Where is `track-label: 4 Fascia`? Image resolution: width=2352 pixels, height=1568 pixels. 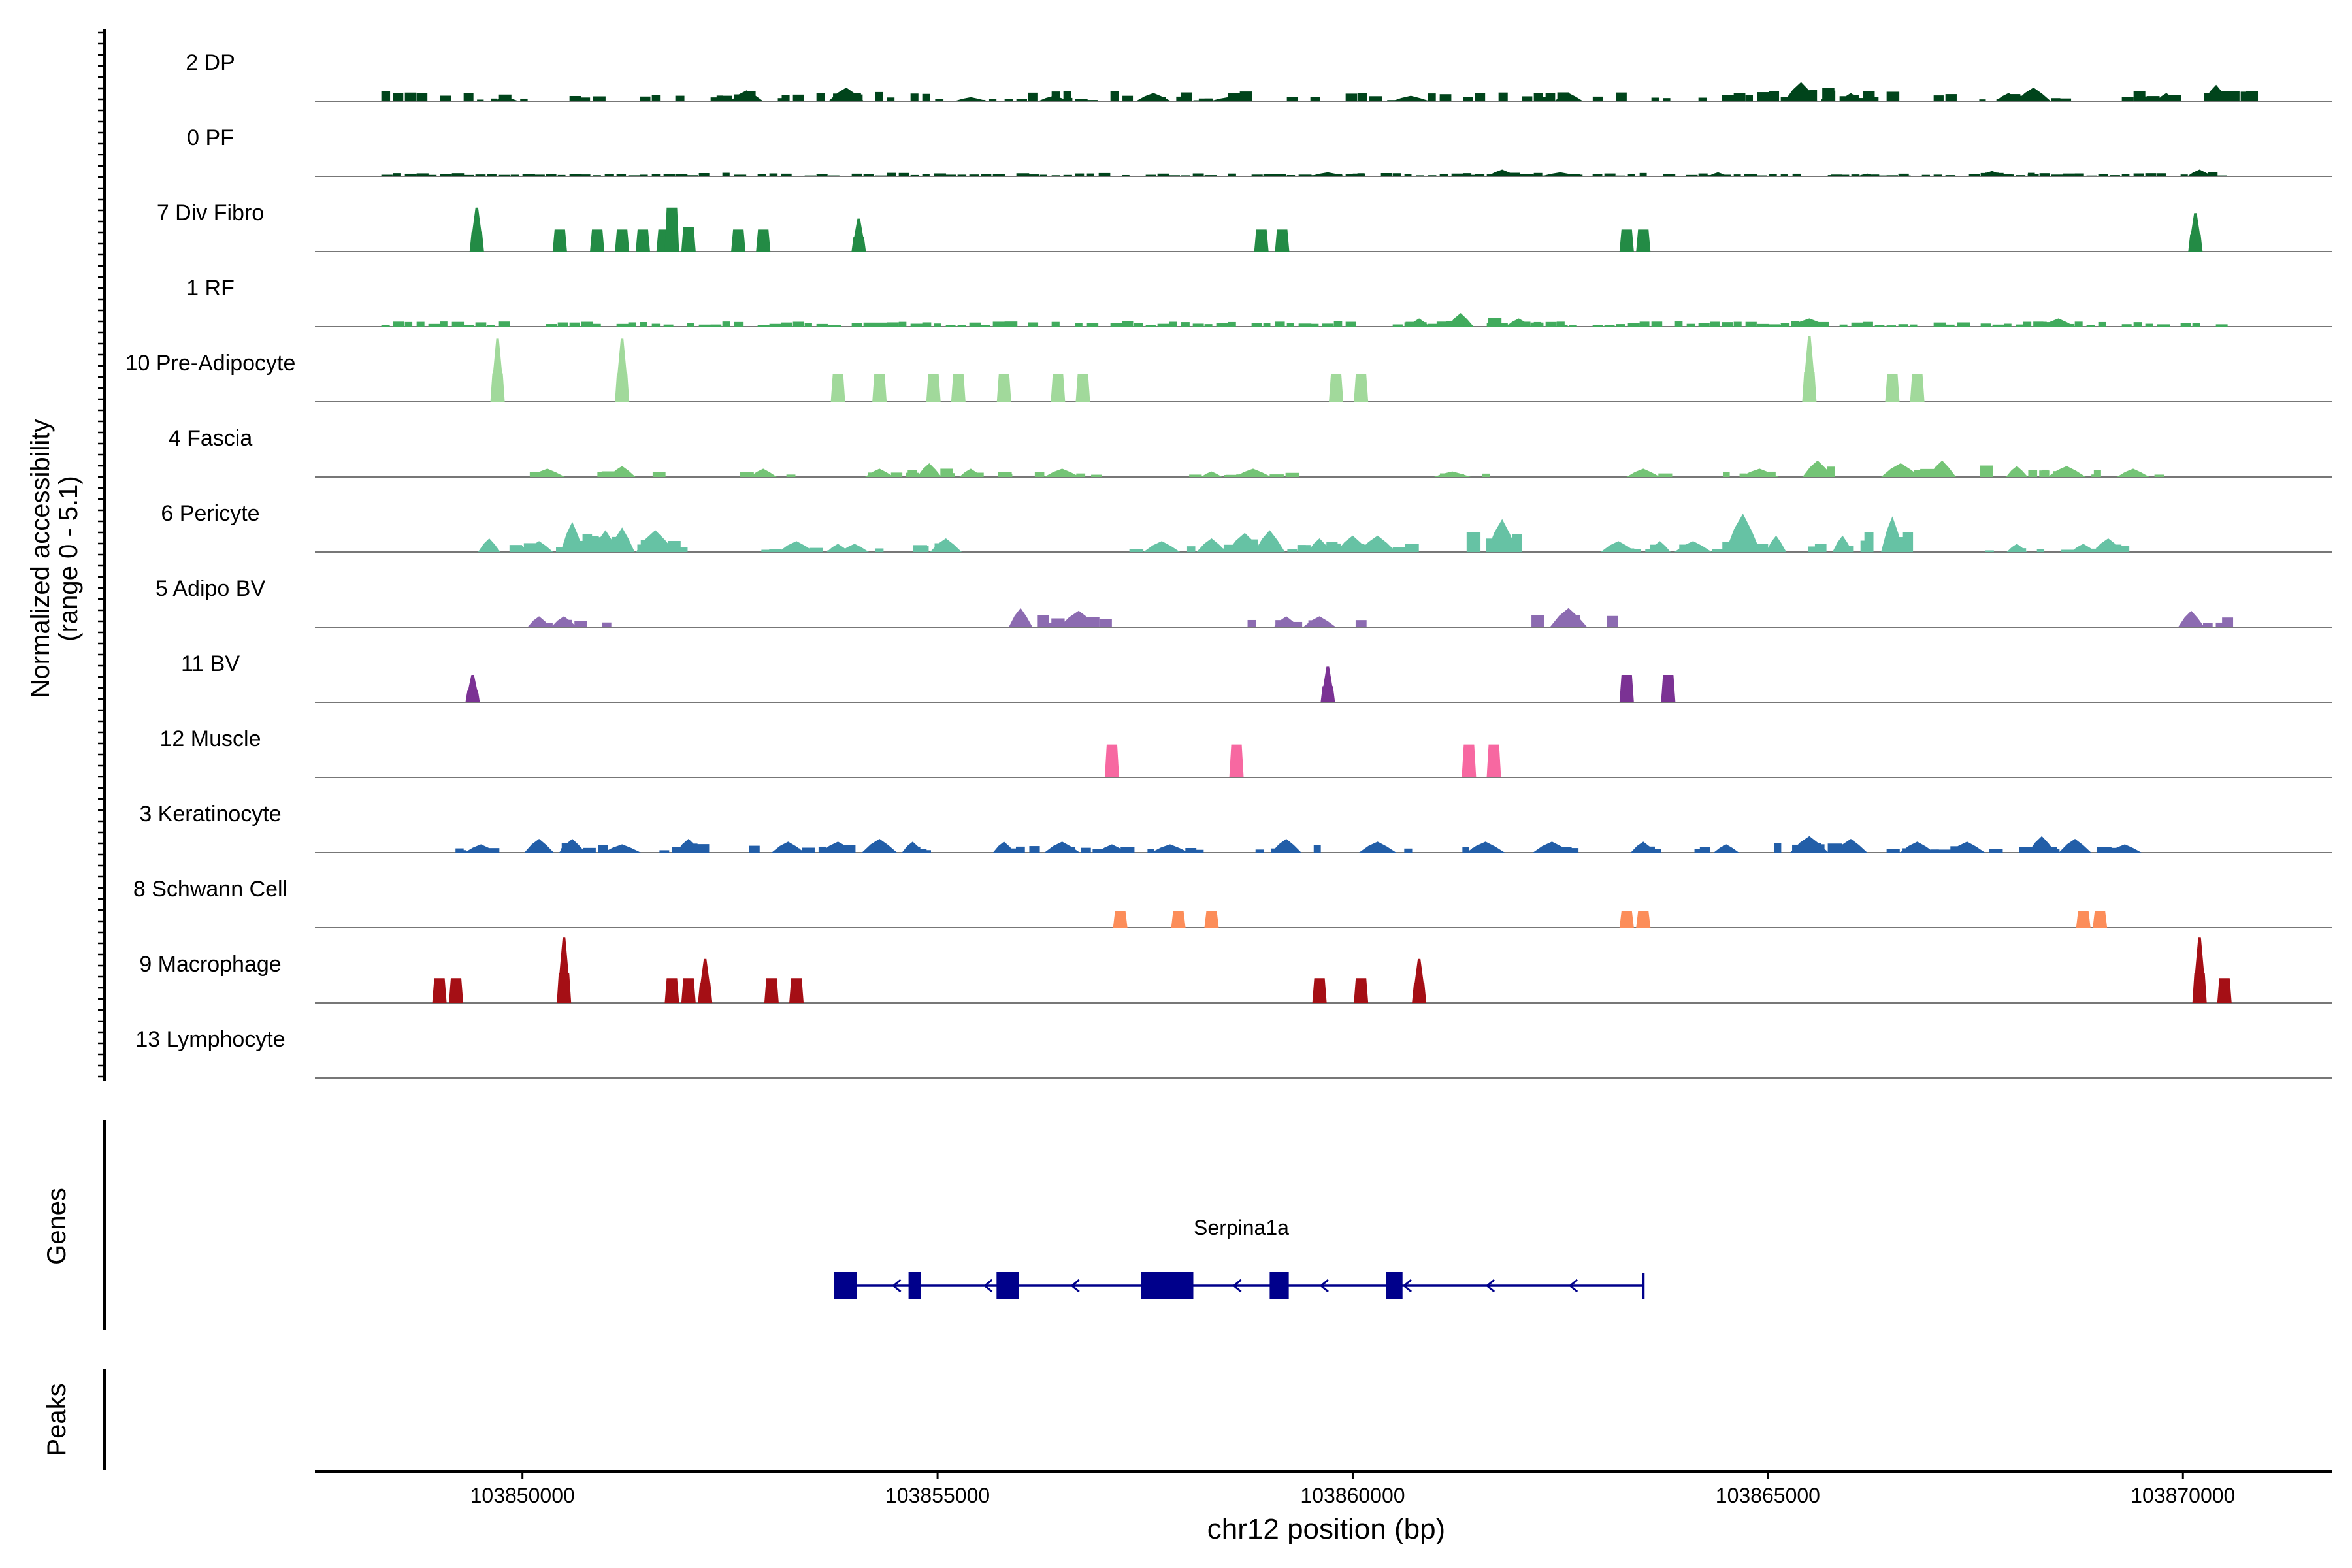 track-label: 4 Fascia is located at coordinates (211, 438).